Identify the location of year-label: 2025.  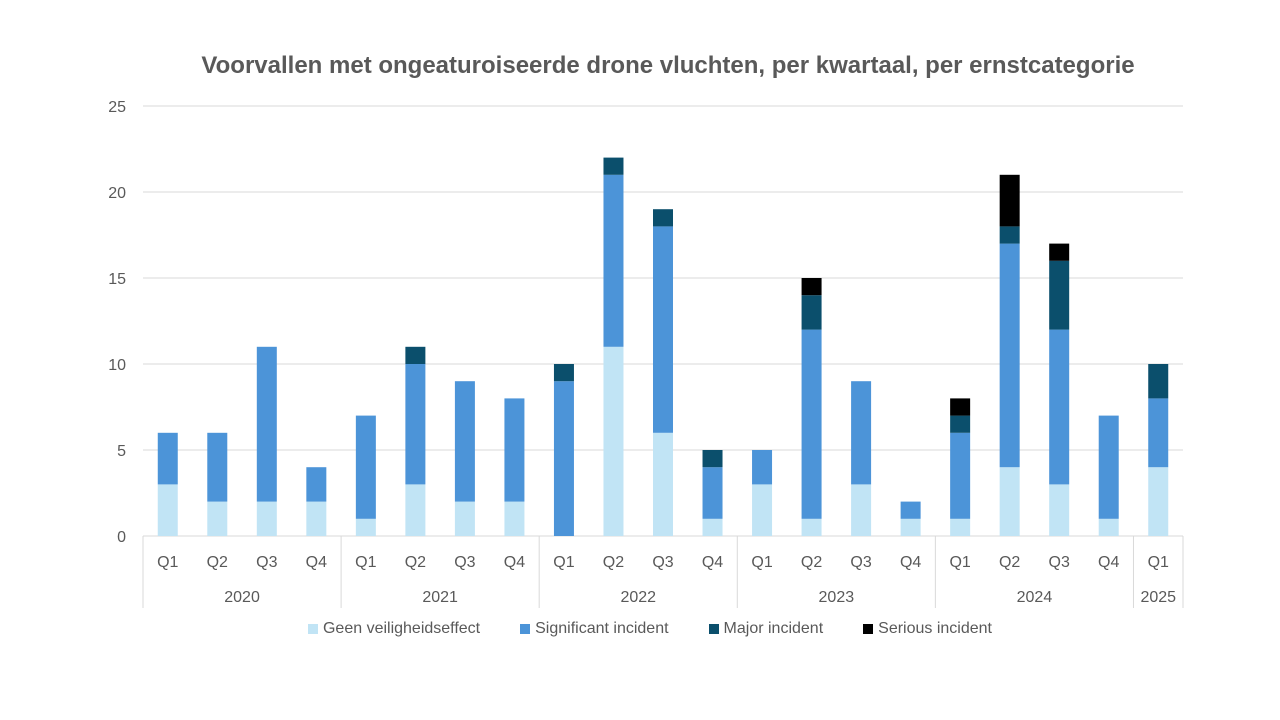
(1158, 597).